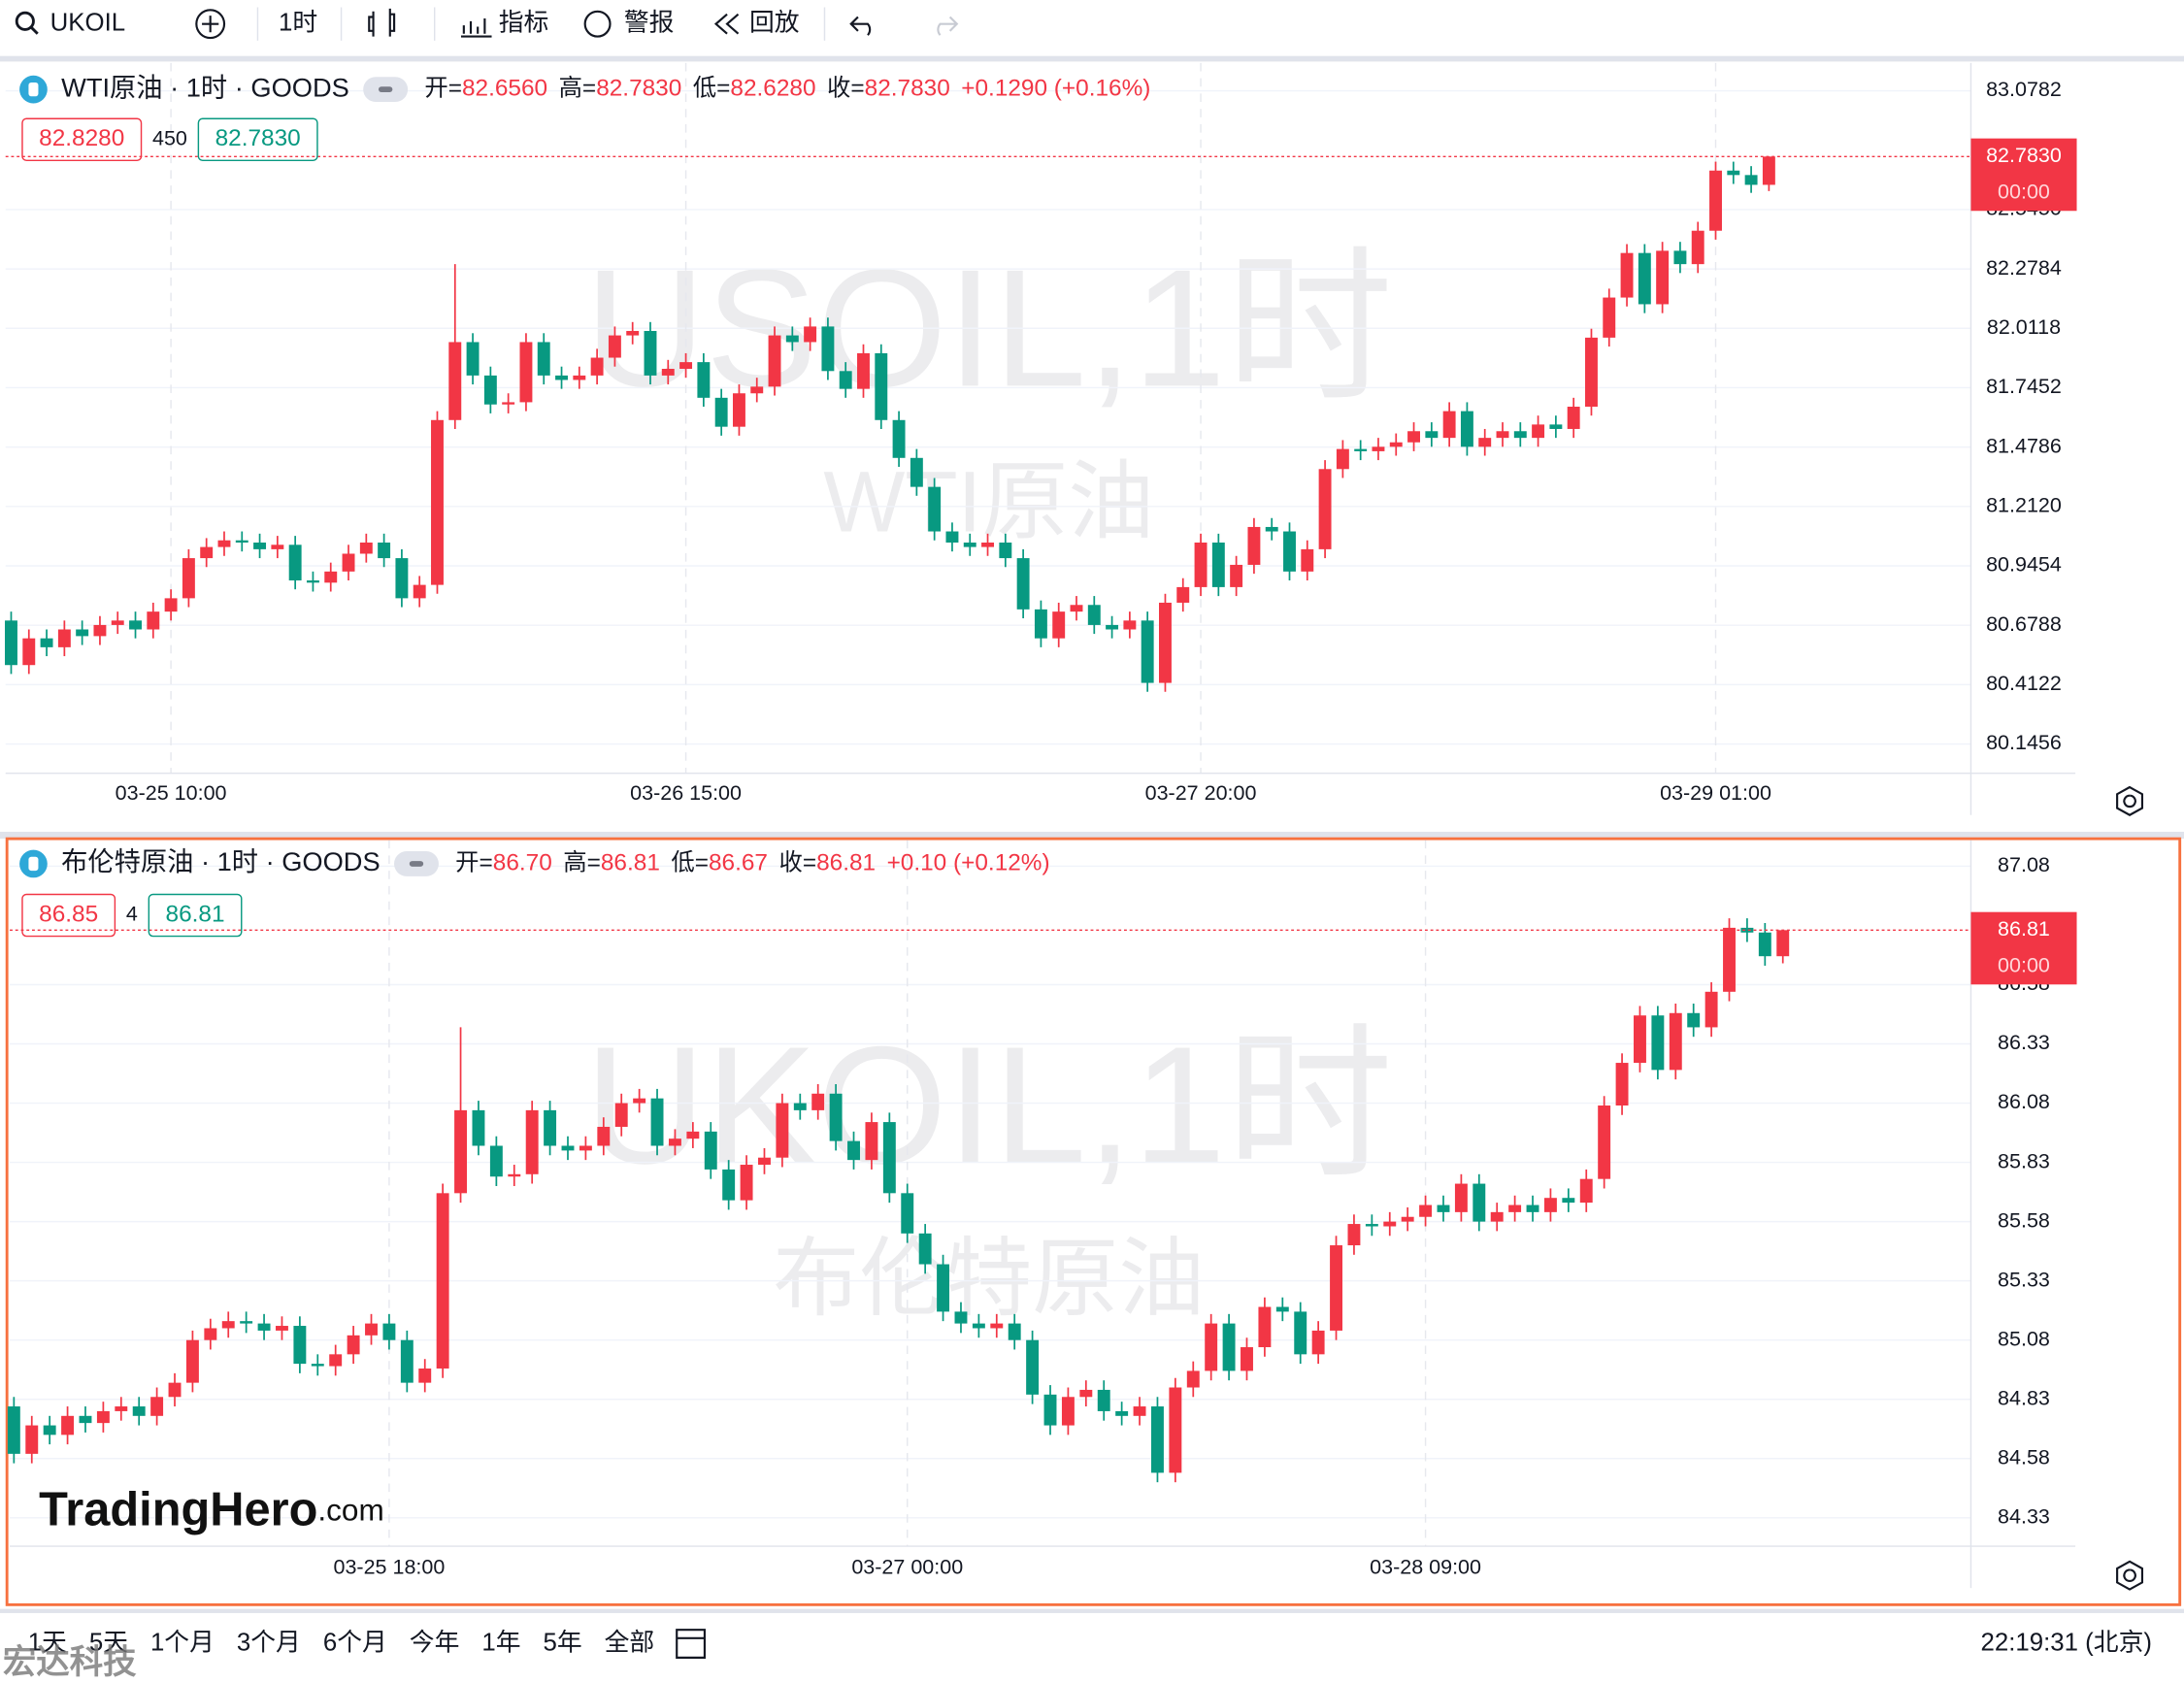  Describe the element at coordinates (630, 1642) in the screenshot. I see `range-button: 全部` at that location.